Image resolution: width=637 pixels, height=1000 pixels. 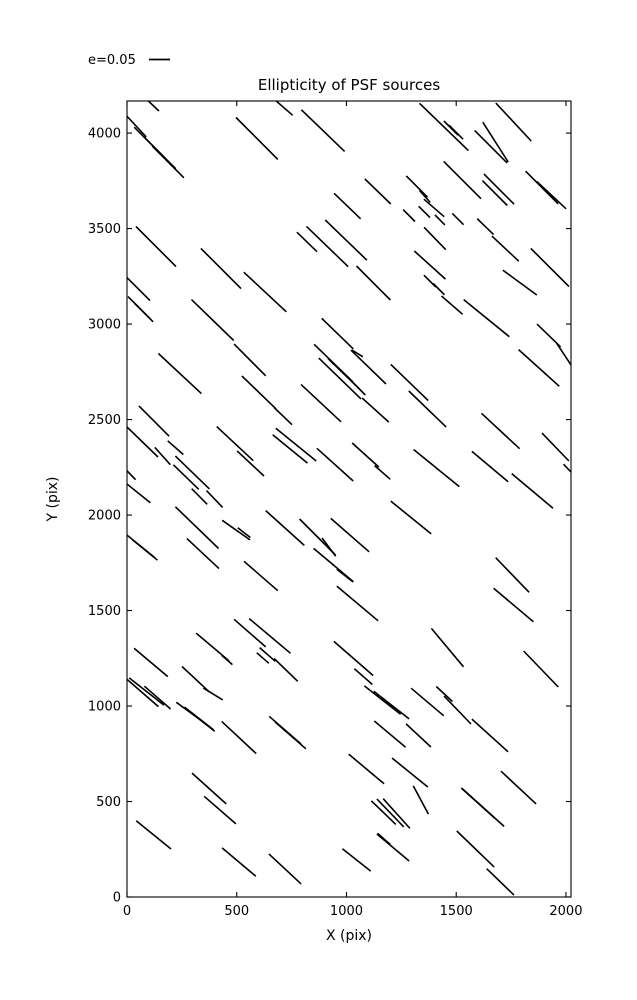 I want to click on y-tick-label: 1000, so click(x=104, y=707).